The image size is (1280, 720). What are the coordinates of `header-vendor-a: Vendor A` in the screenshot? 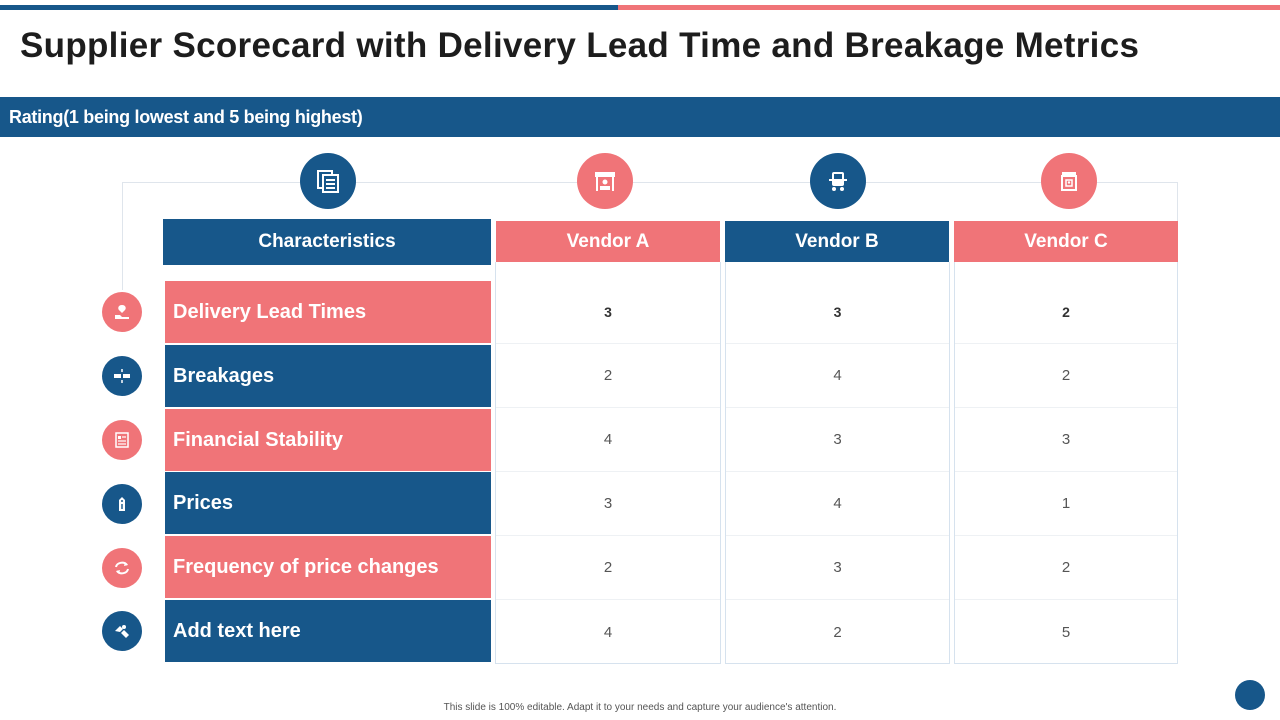 It's located at (608, 242).